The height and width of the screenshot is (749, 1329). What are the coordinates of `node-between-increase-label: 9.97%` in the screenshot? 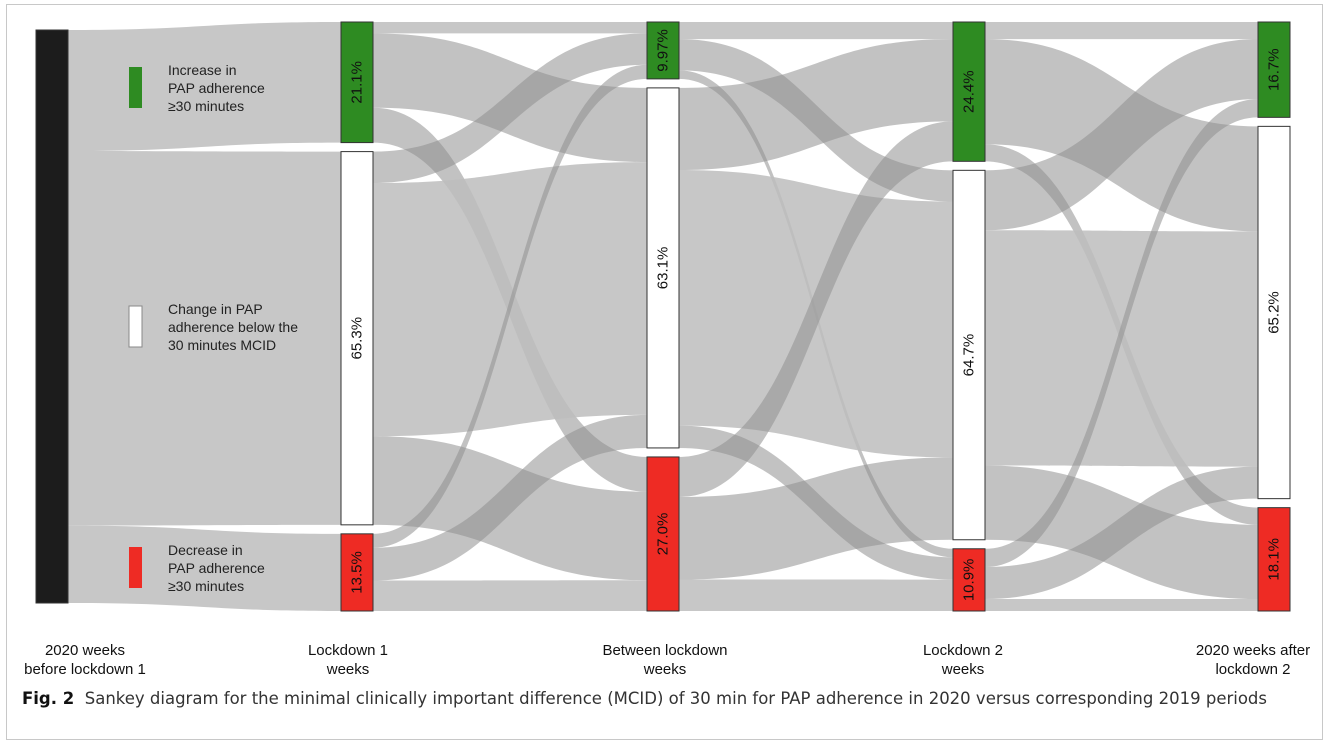 It's located at (663, 50).